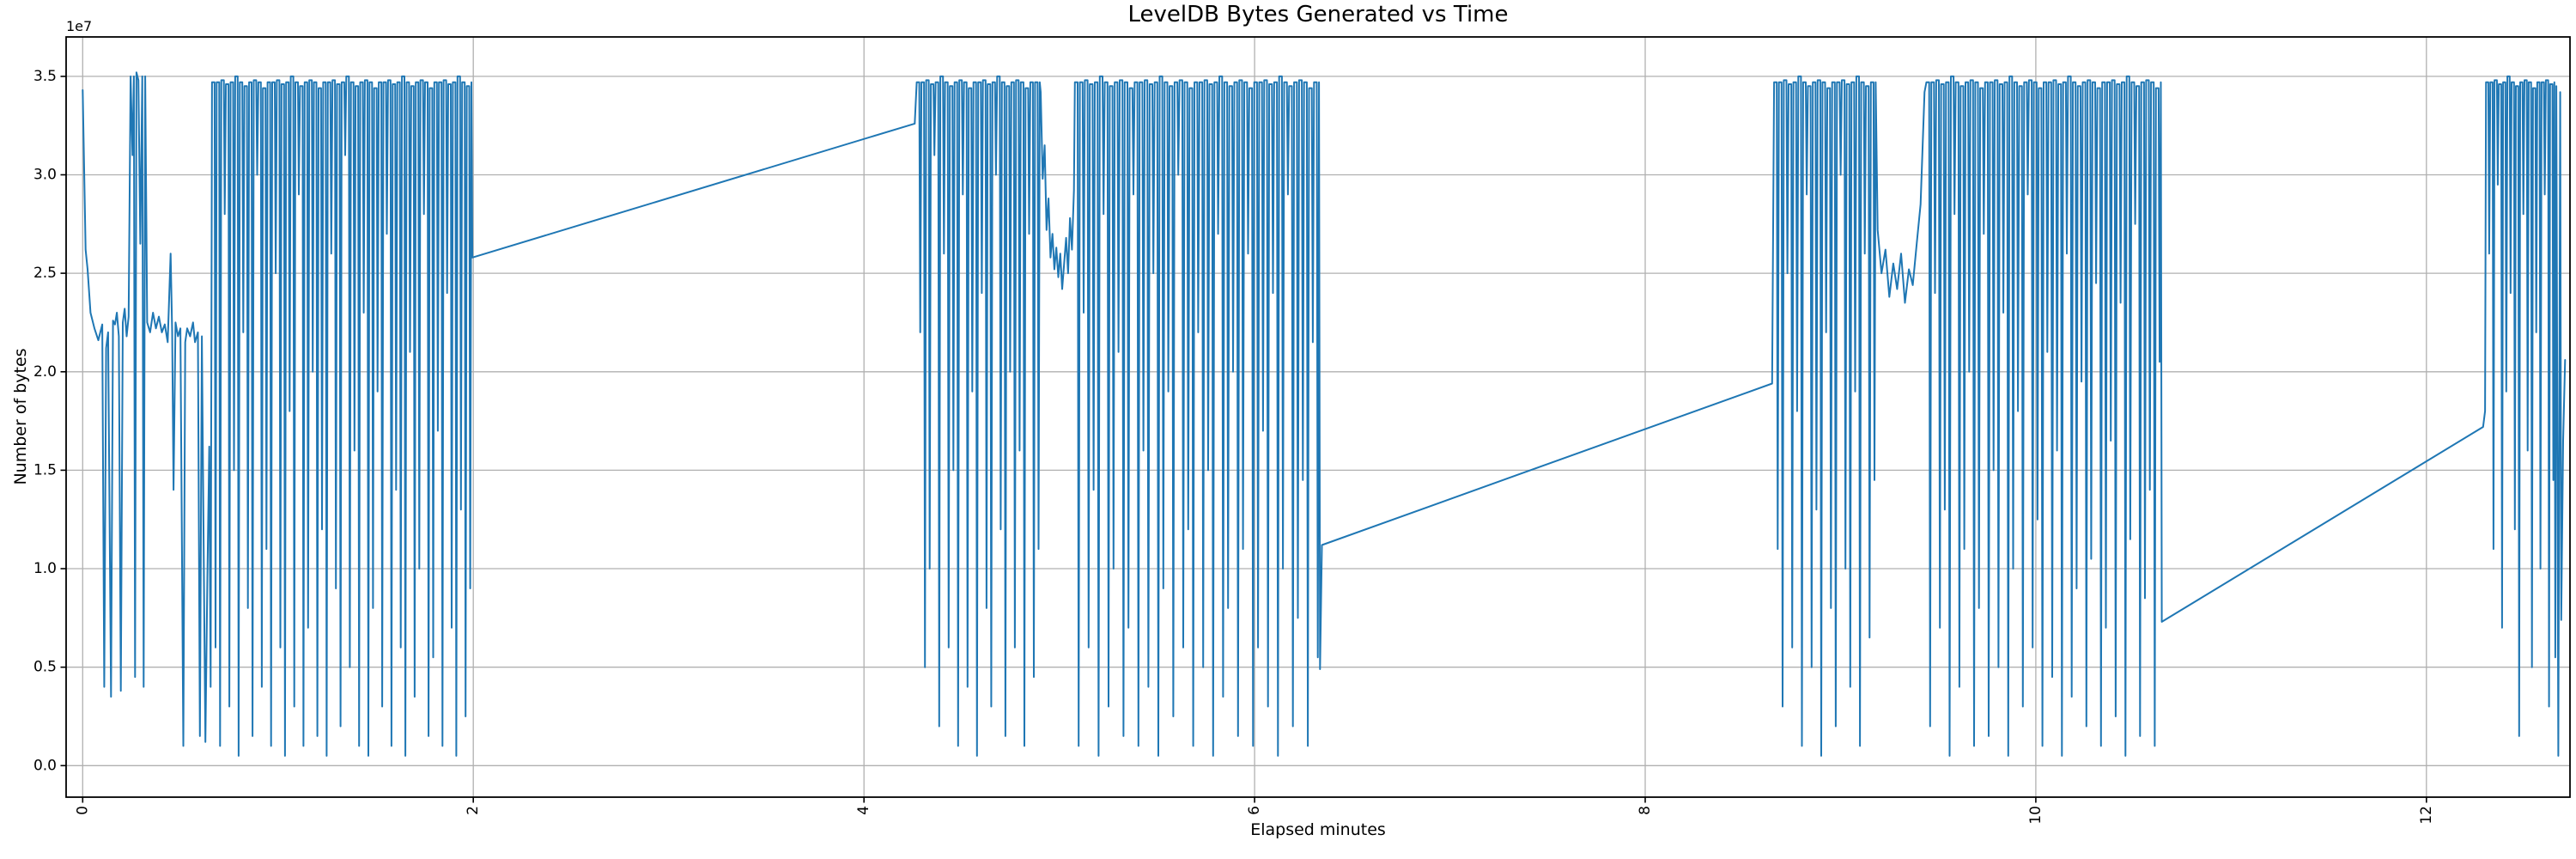 This screenshot has width=2576, height=859. I want to click on x-tick-label: 6, so click(1254, 811).